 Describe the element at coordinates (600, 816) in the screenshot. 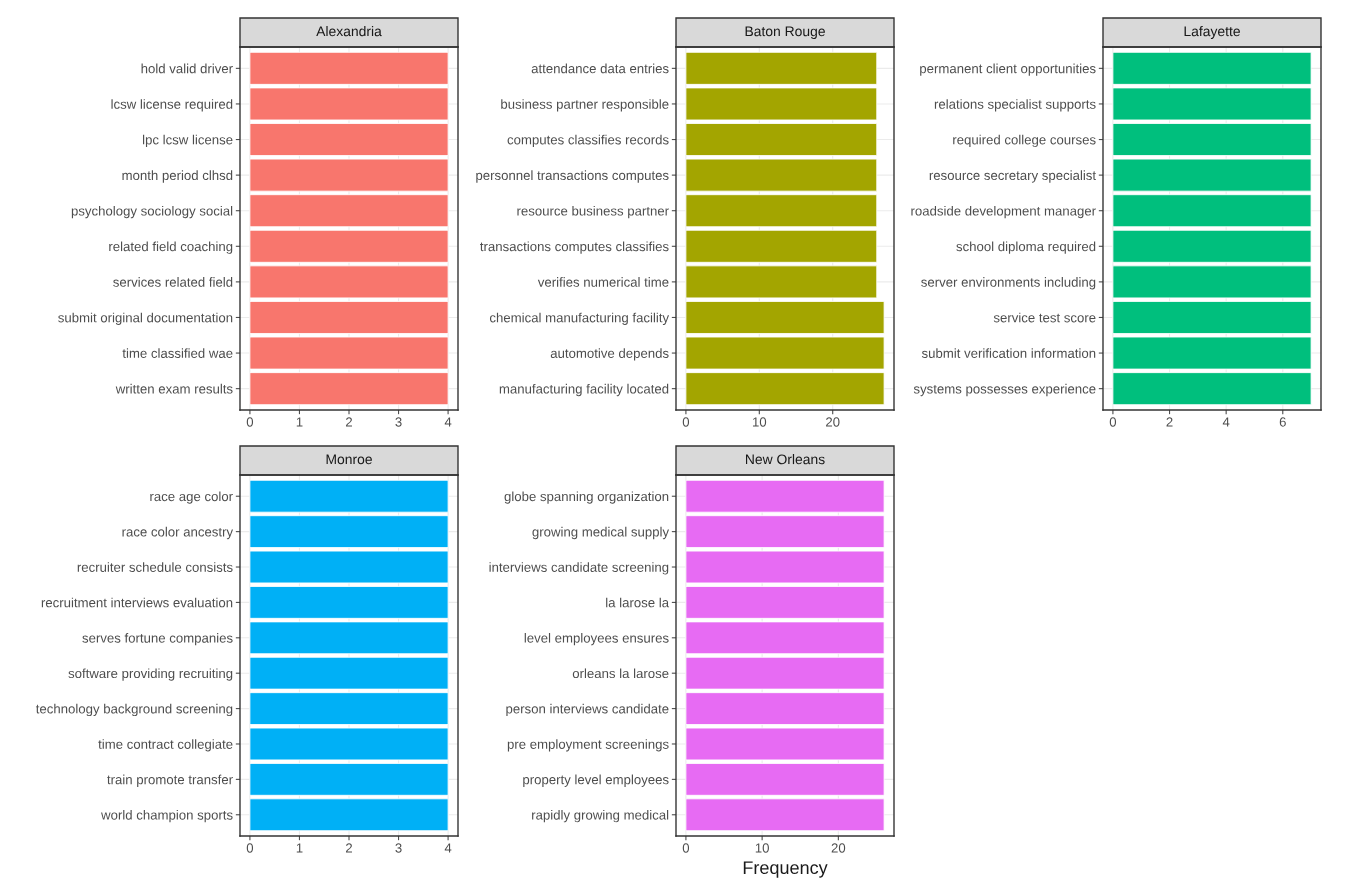

I see `y-tick-label: rapidly growing medical` at that location.